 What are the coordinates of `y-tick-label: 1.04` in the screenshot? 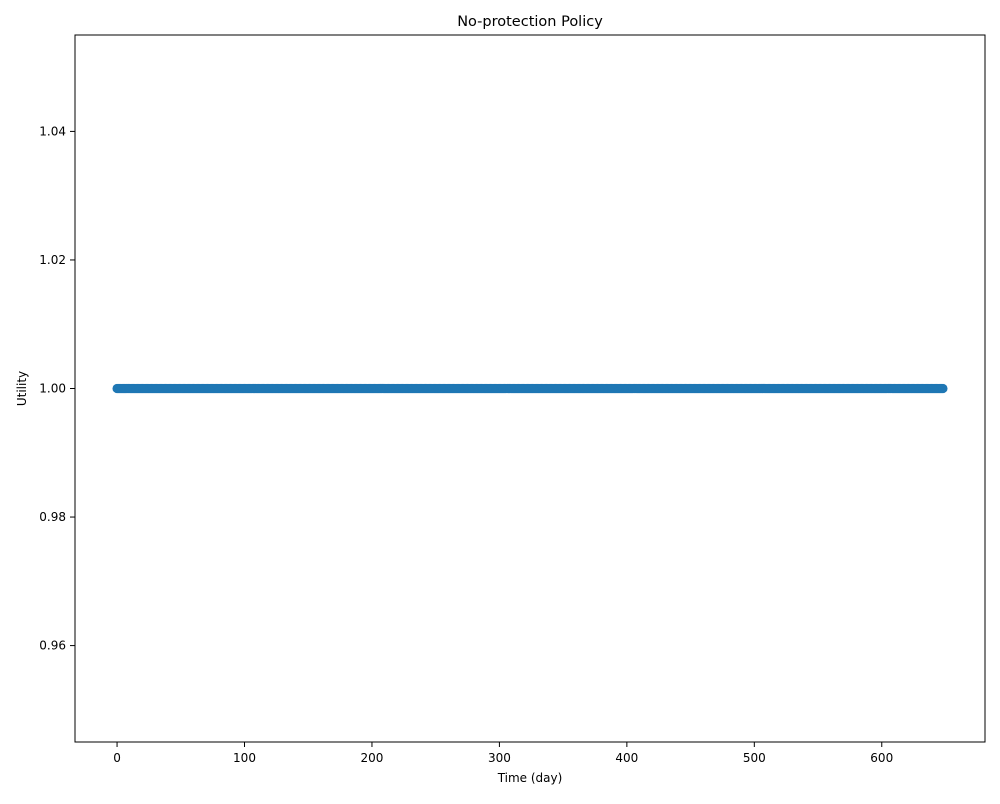 It's located at (52, 131).